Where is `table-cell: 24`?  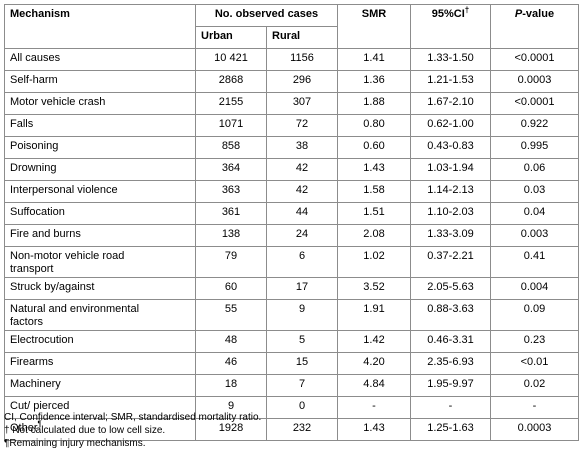
table-cell: 24 is located at coordinates (302, 235).